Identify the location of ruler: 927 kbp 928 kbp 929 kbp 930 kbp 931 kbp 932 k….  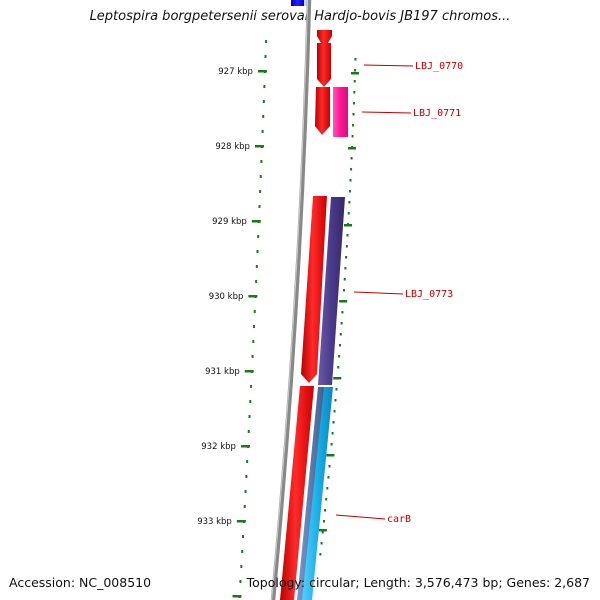
(232, 332).